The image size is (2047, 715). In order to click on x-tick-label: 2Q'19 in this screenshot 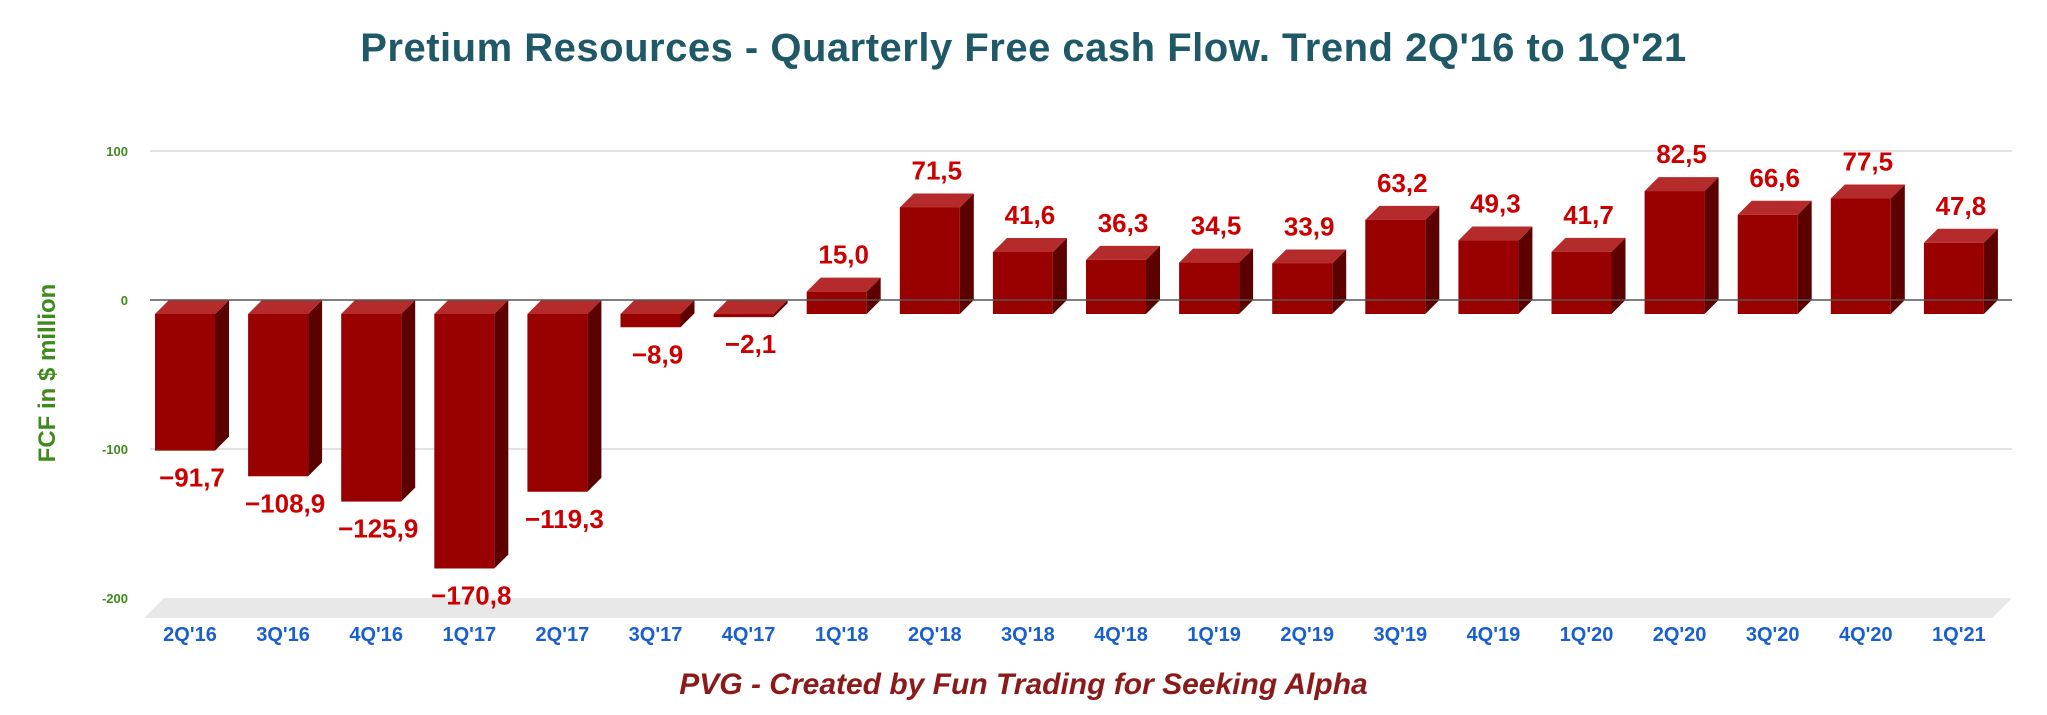, I will do `click(1307, 635)`.